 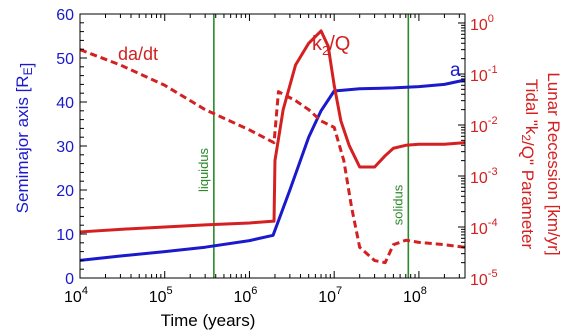 What do you see at coordinates (85, 291) in the screenshot?
I see `x-tick-exp: 4` at bounding box center [85, 291].